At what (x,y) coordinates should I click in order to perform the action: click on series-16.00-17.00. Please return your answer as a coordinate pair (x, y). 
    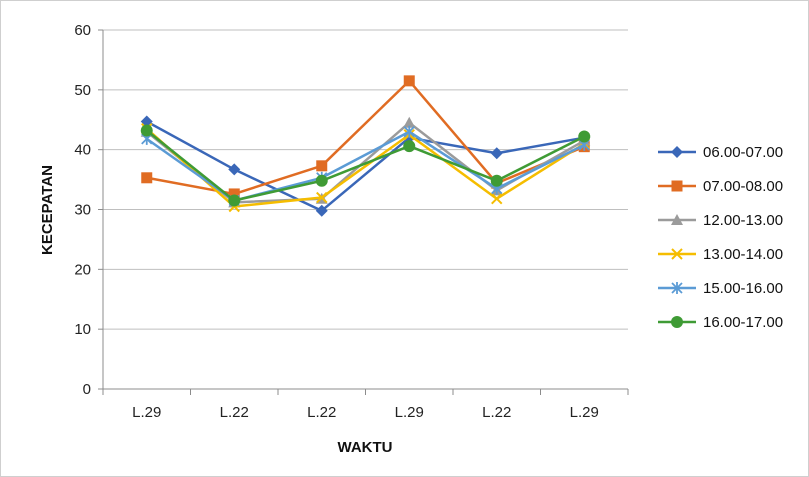
    Looking at the image, I should click on (365, 165).